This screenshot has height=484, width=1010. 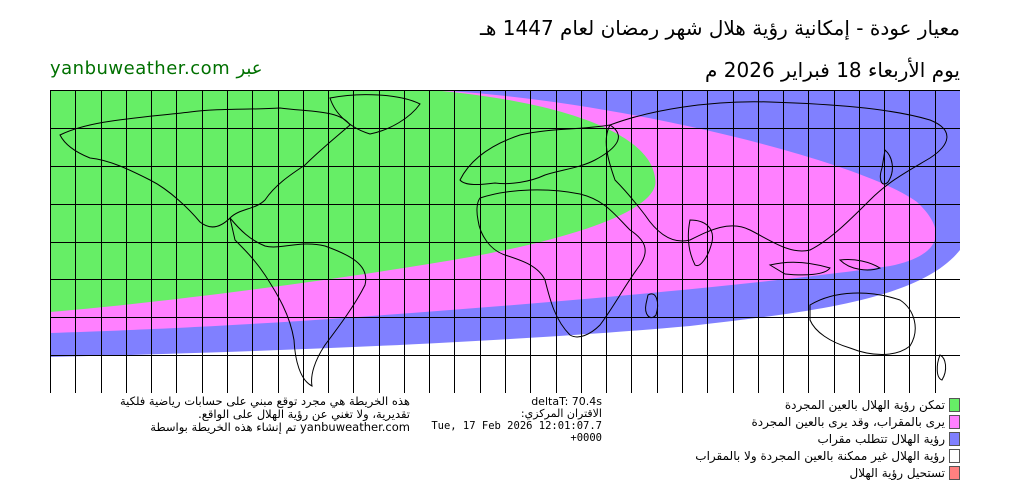 I want to click on conjunction-label: الاقتران المركزي:, so click(x=561, y=413).